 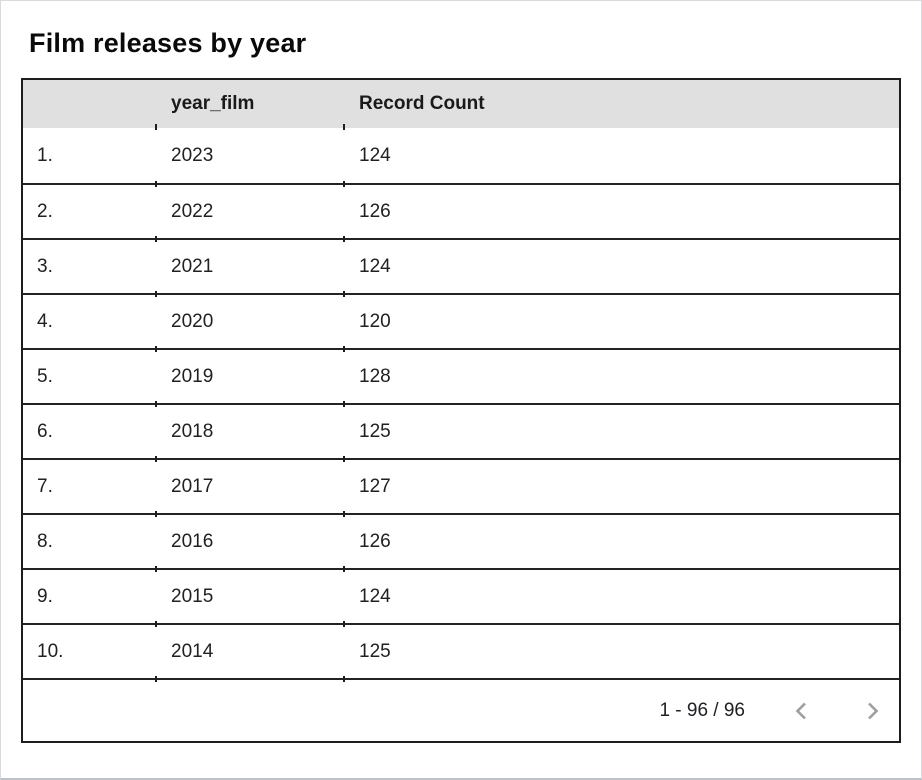 I want to click on cell-year-film: 2017, so click(x=192, y=486).